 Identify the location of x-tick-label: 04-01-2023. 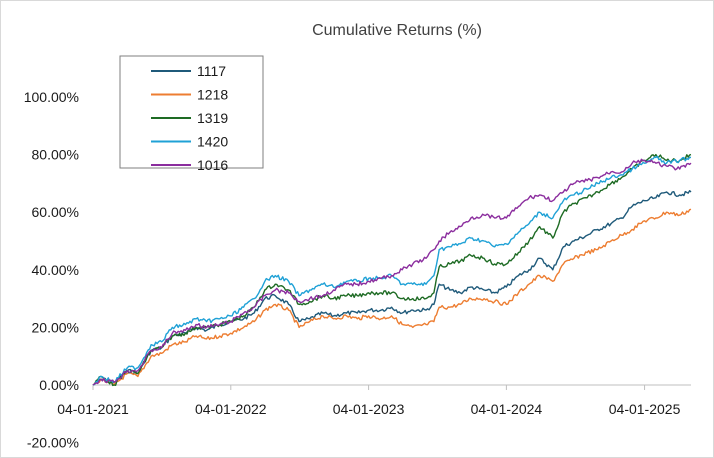
(369, 409).